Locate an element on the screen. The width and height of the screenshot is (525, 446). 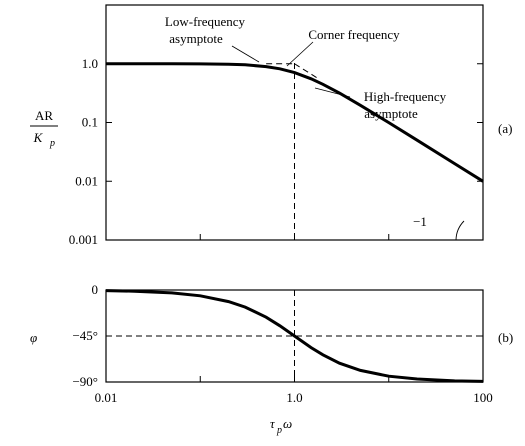
panel-a-y-tick-label: 0.001 is located at coordinates (83, 239).